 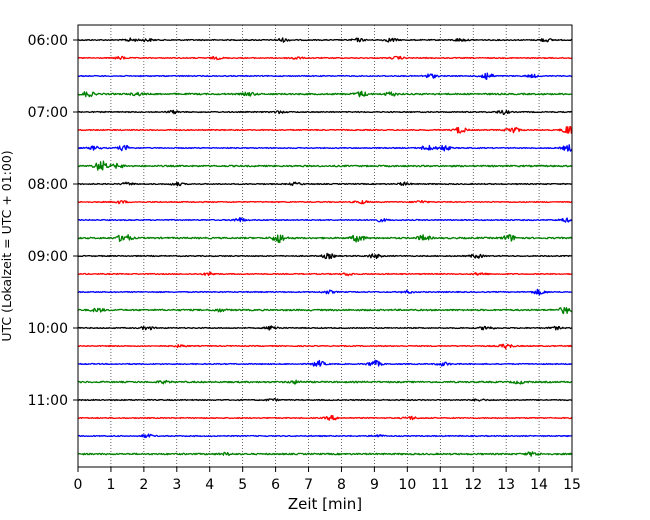 What do you see at coordinates (341, 485) in the screenshot?
I see `x-tick-label: 8` at bounding box center [341, 485].